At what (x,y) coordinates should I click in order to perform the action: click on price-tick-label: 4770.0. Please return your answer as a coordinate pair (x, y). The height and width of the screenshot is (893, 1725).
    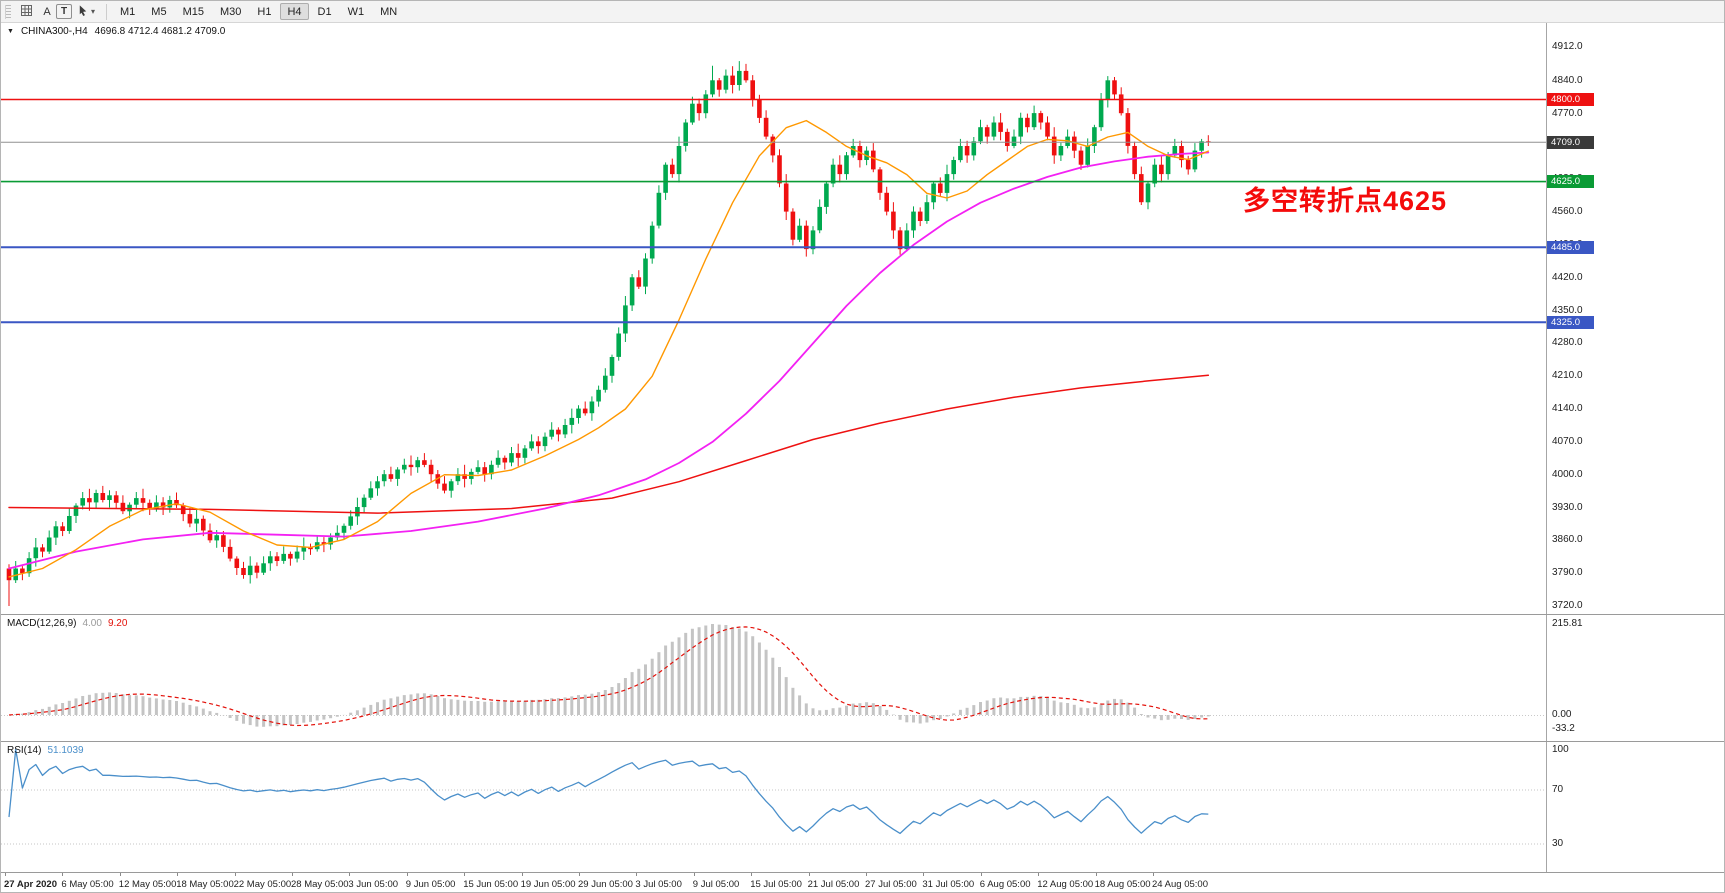
    Looking at the image, I should click on (1567, 113).